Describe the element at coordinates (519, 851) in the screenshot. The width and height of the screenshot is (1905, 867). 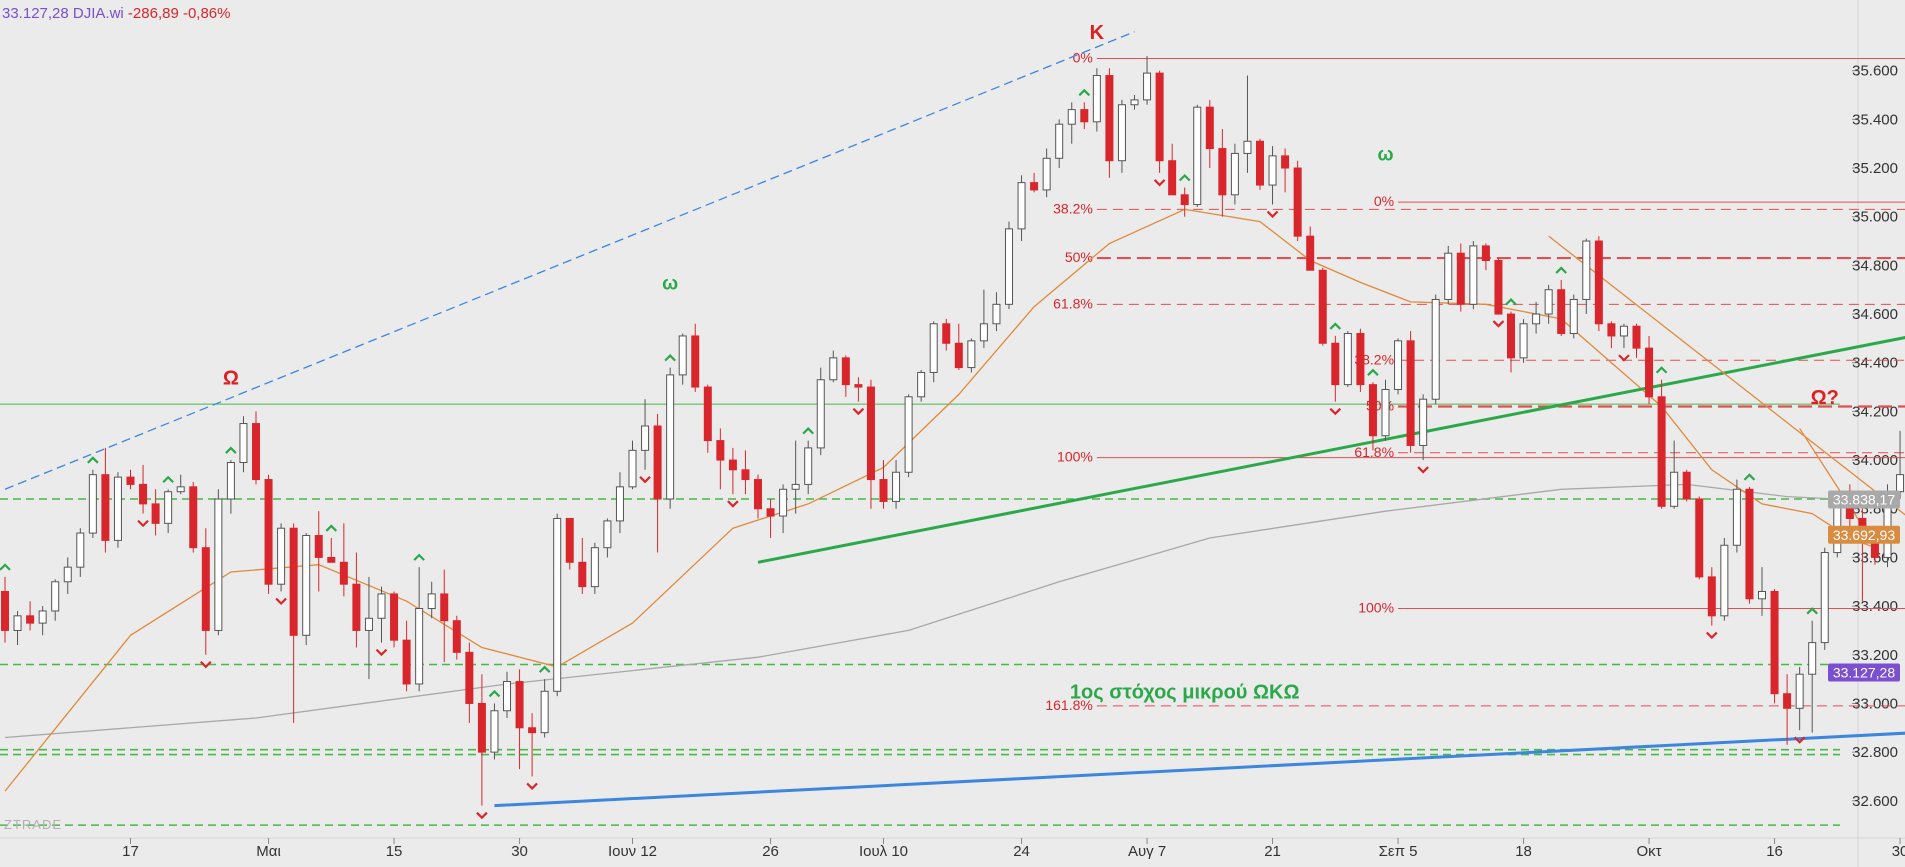
I see `x-tick-label: 30` at that location.